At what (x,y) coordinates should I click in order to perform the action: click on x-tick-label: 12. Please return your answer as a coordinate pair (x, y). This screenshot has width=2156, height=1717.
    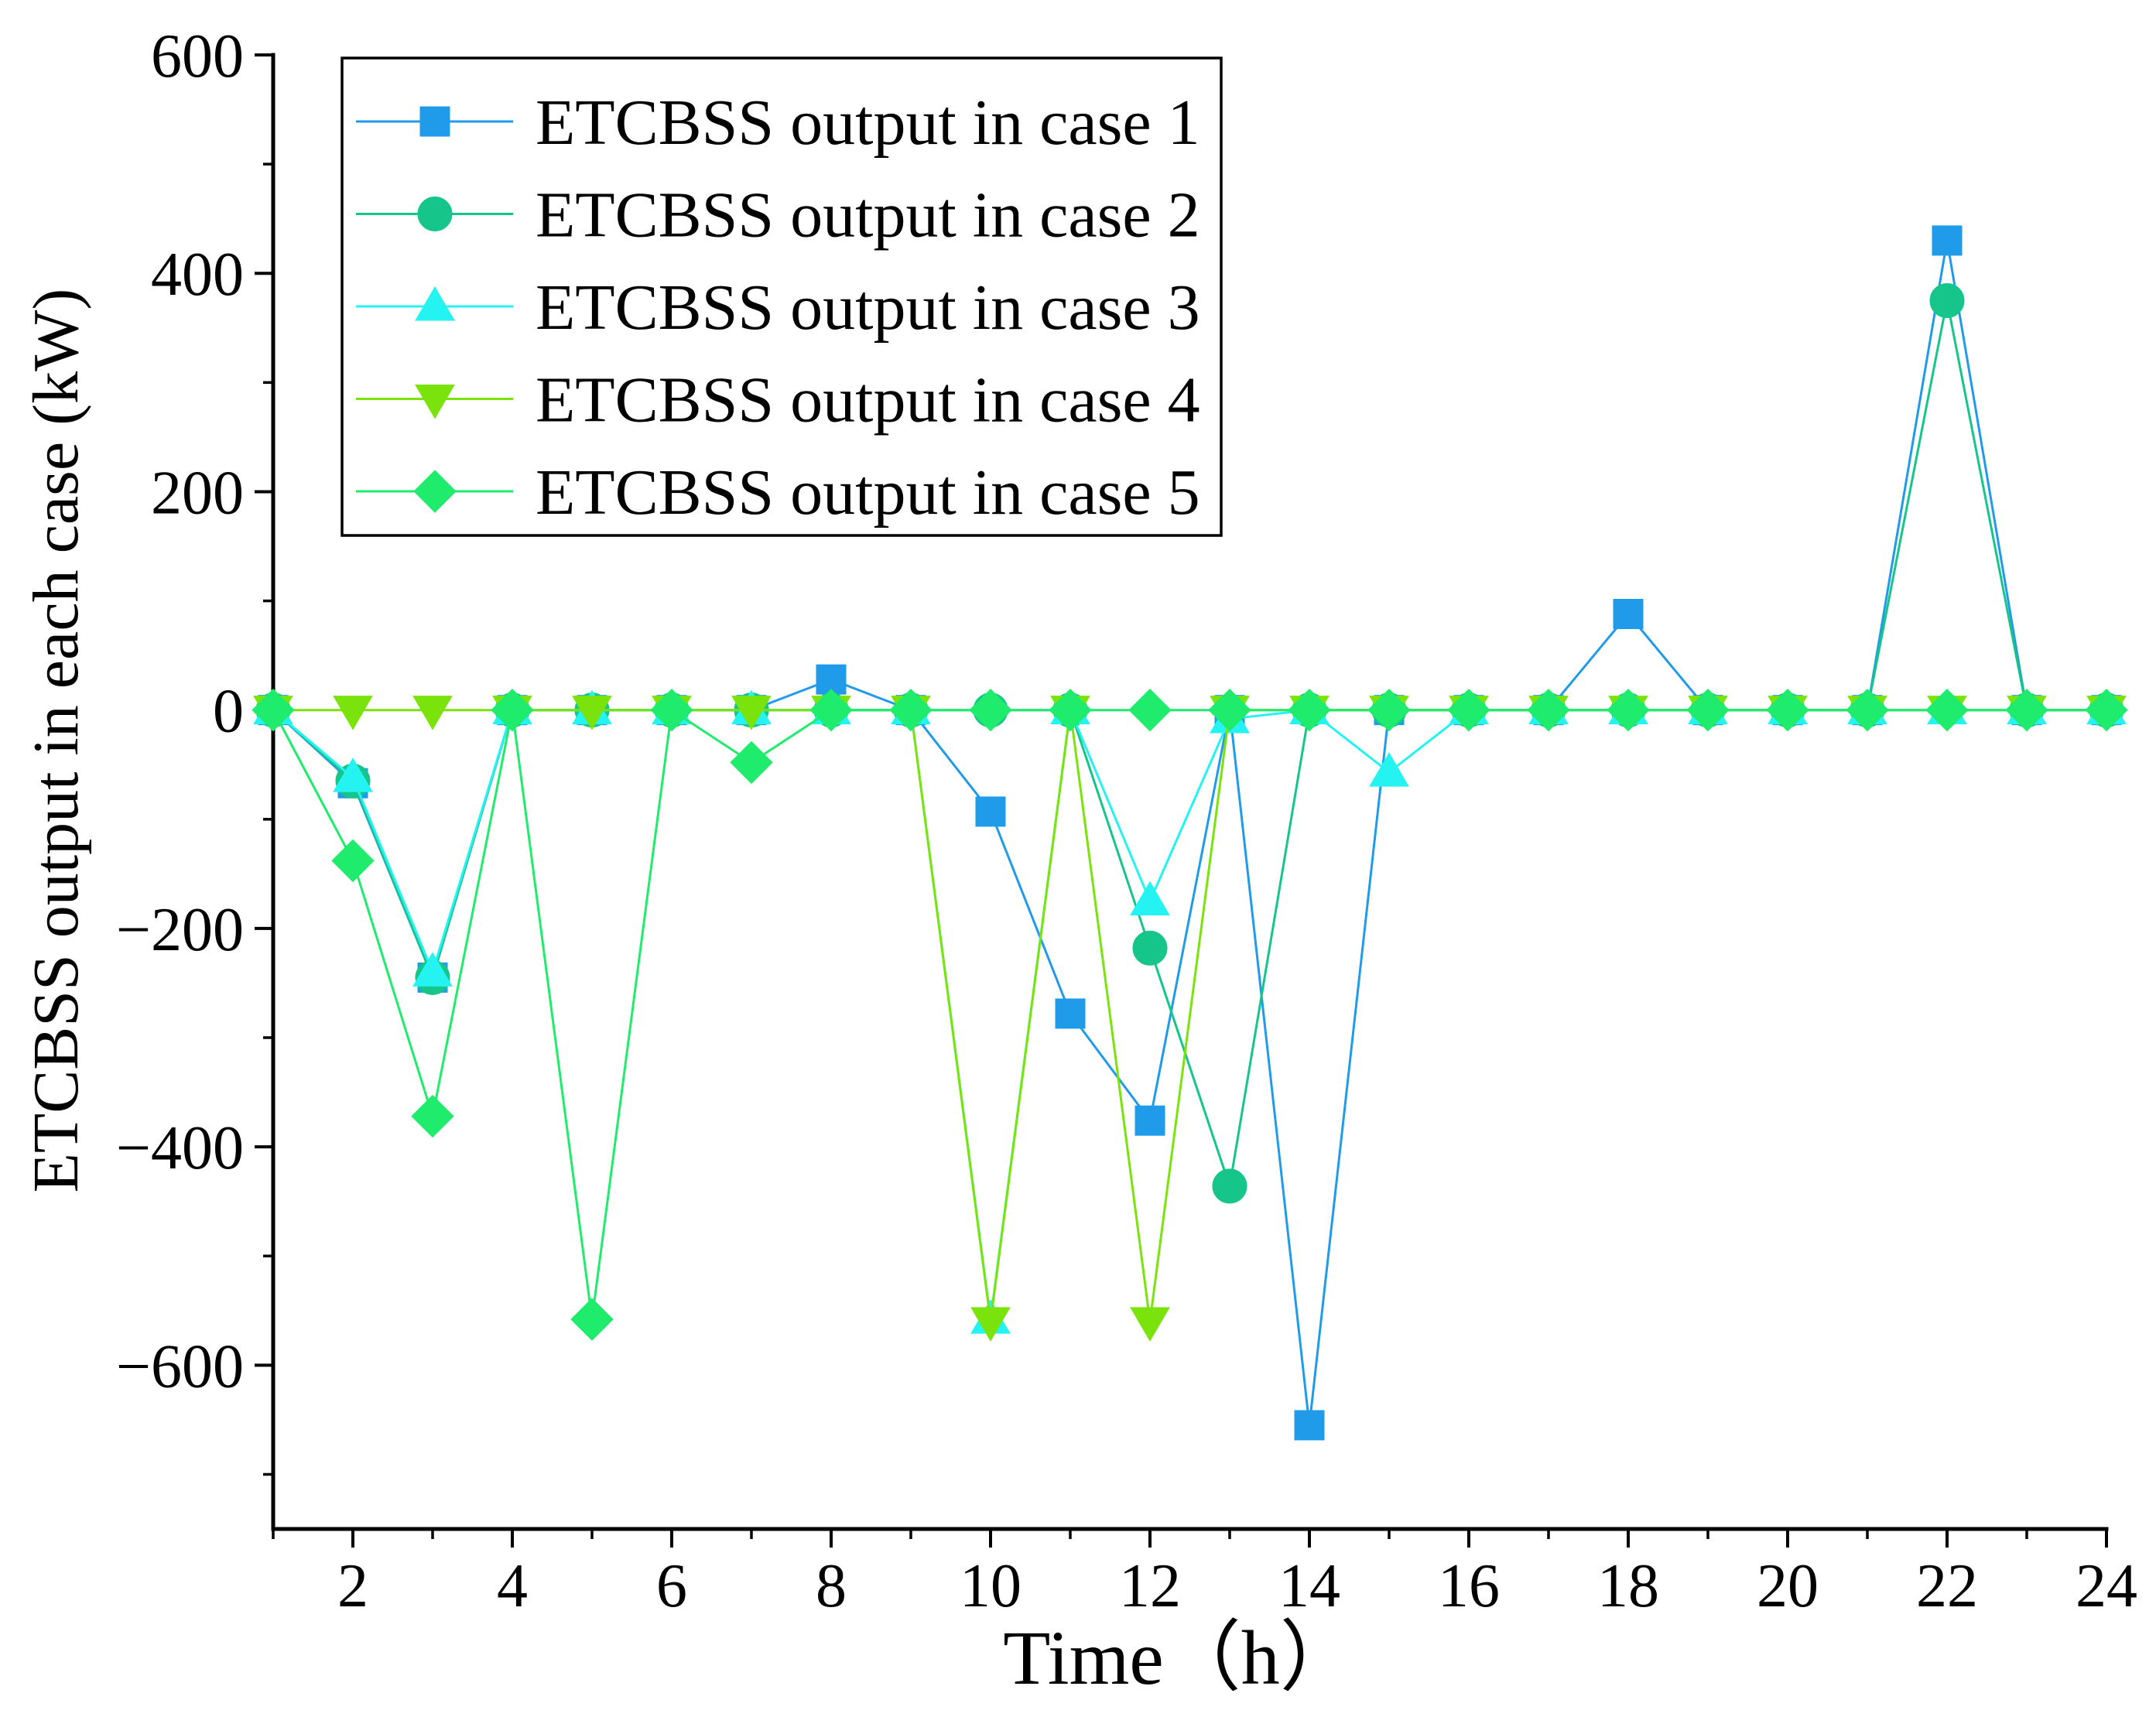
    Looking at the image, I should click on (1150, 1586).